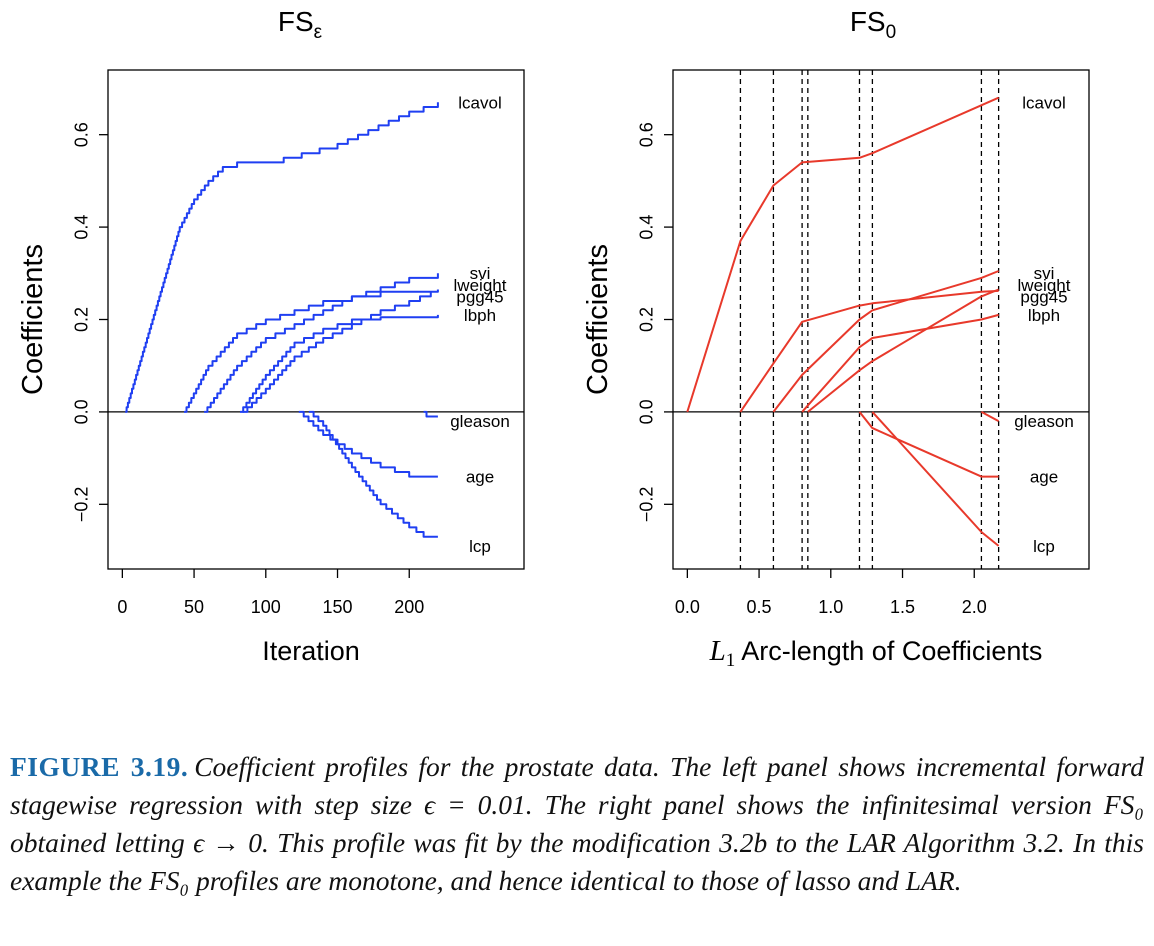 This screenshot has height=946, width=1154. What do you see at coordinates (759, 607) in the screenshot?
I see `x-tick-label: 0.5` at bounding box center [759, 607].